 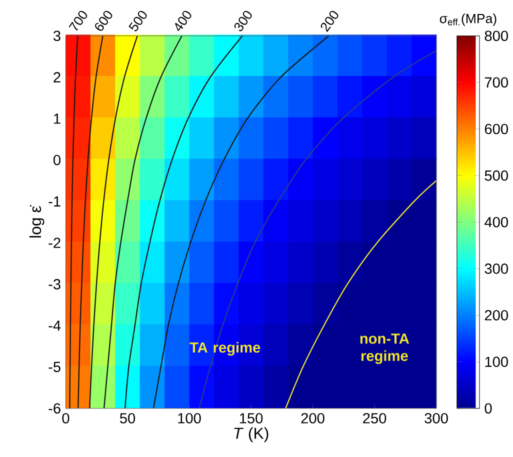 I want to click on text: 400, so click(x=183, y=21).